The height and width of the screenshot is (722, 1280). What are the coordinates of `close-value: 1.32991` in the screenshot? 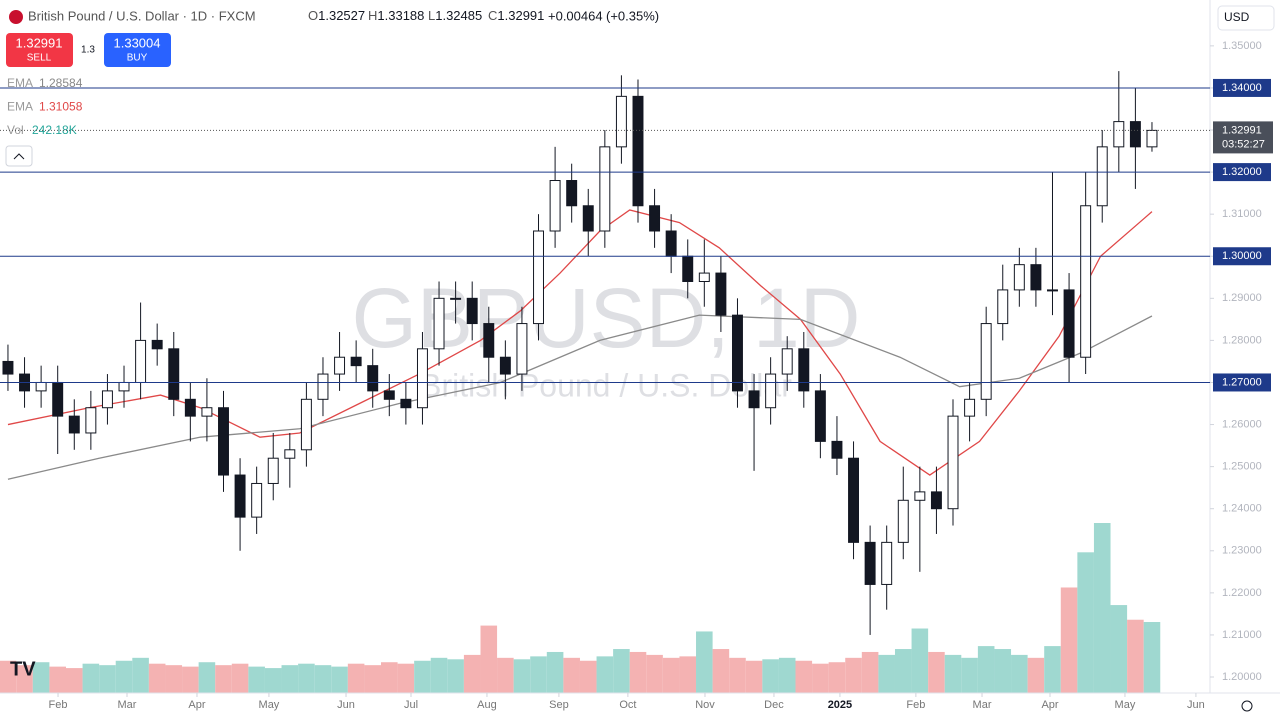 It's located at (520, 15).